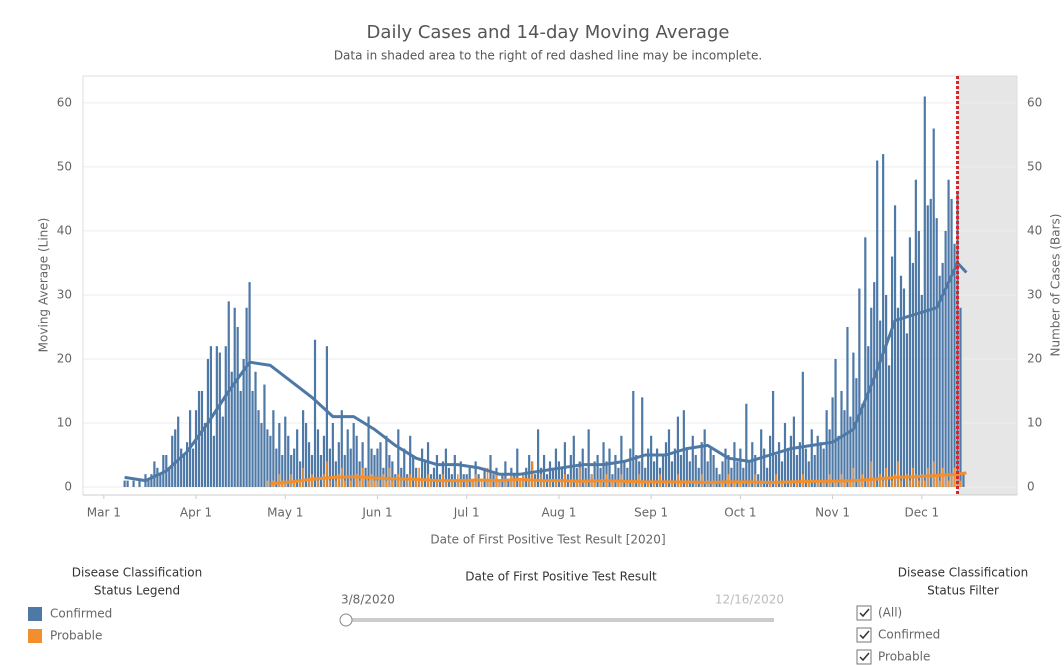  Describe the element at coordinates (1034, 166) in the screenshot. I see `y2-tick-label: 50` at that location.